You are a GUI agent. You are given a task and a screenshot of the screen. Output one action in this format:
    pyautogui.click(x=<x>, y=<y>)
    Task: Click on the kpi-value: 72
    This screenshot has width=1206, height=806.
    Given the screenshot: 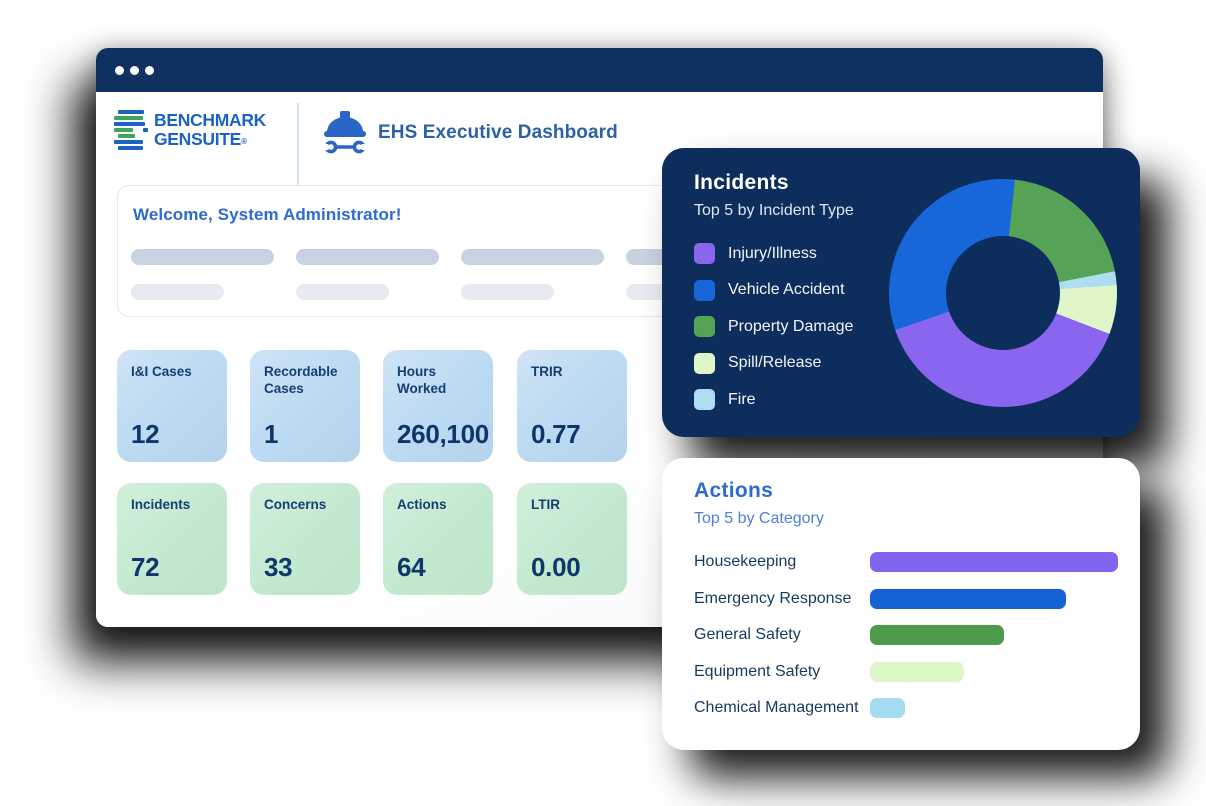 What is the action you would take?
    pyautogui.click(x=145, y=567)
    